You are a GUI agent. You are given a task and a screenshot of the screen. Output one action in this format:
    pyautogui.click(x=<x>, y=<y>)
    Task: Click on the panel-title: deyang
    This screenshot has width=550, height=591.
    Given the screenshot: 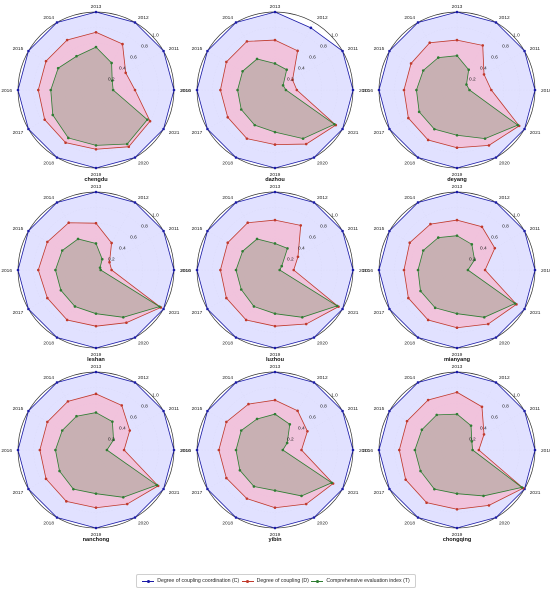 What is the action you would take?
    pyautogui.click(x=457, y=180)
    